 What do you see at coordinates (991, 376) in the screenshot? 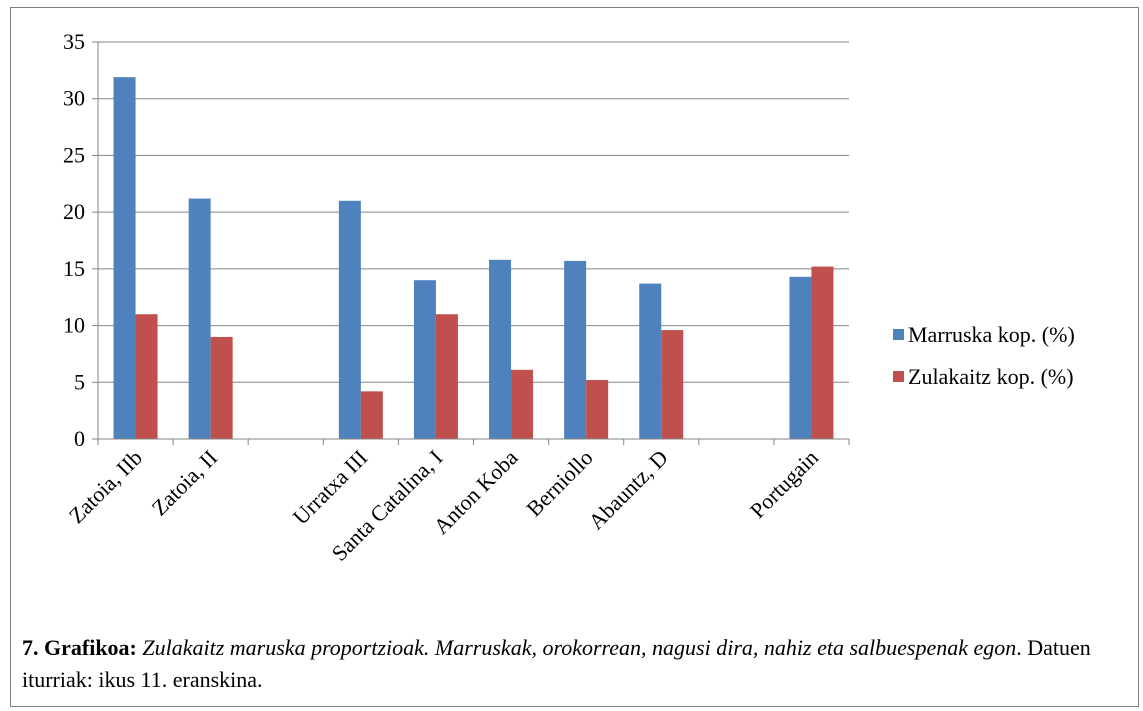
I see `legend-label: Zulakaitz kop. (%)` at bounding box center [991, 376].